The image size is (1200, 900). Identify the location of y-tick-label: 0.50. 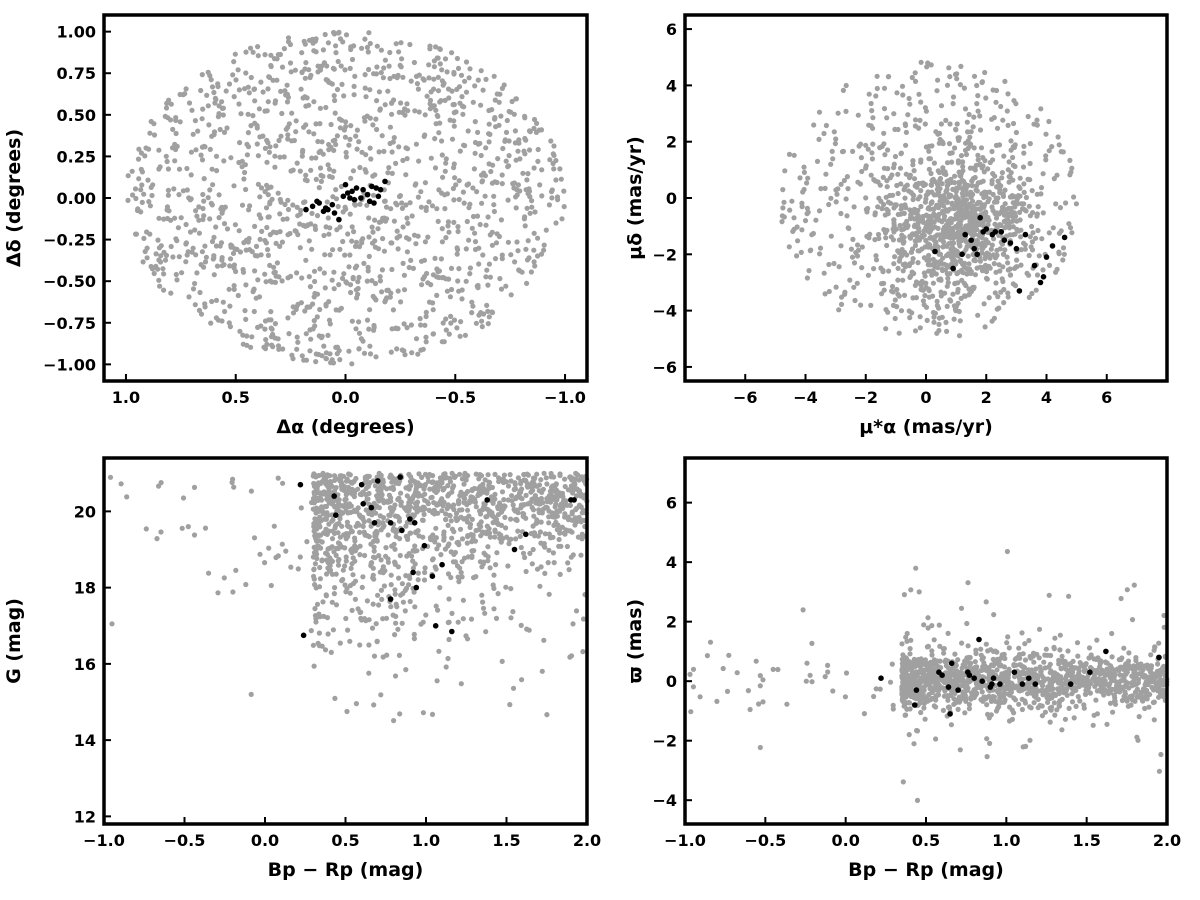
(76, 115).